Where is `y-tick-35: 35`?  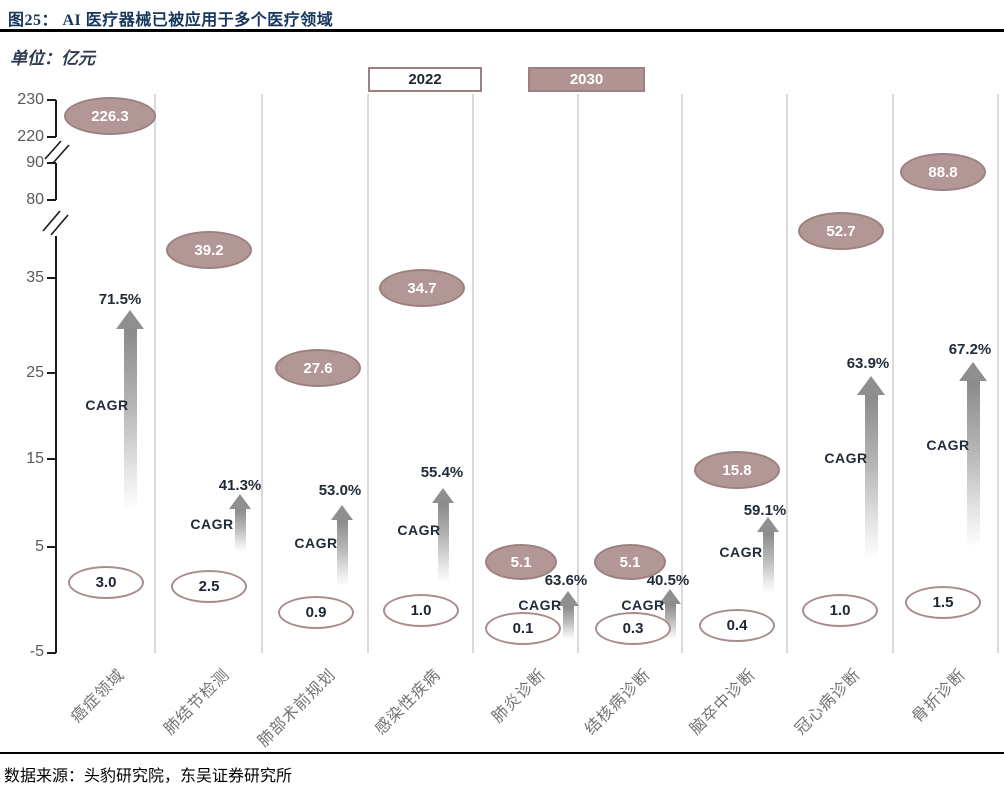
y-tick-35: 35 is located at coordinates (35, 277).